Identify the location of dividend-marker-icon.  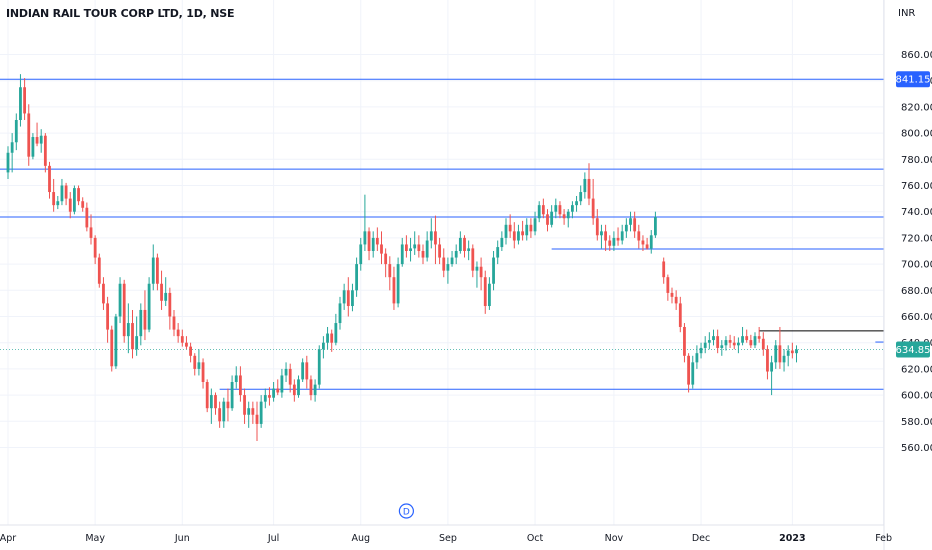
(406, 511).